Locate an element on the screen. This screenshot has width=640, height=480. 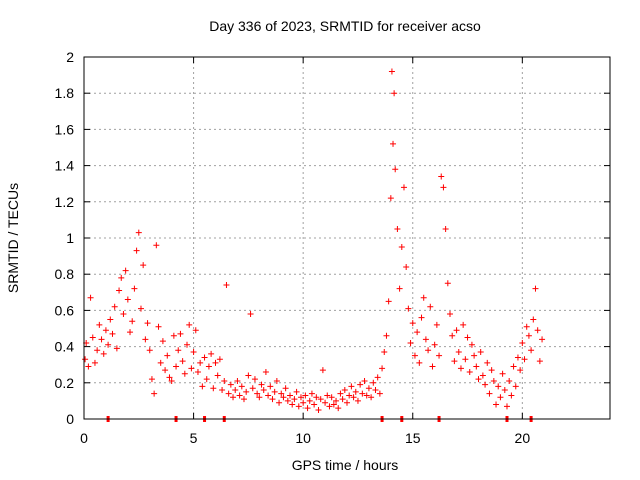
x-axis-label: GPS time / hours is located at coordinates (345, 465).